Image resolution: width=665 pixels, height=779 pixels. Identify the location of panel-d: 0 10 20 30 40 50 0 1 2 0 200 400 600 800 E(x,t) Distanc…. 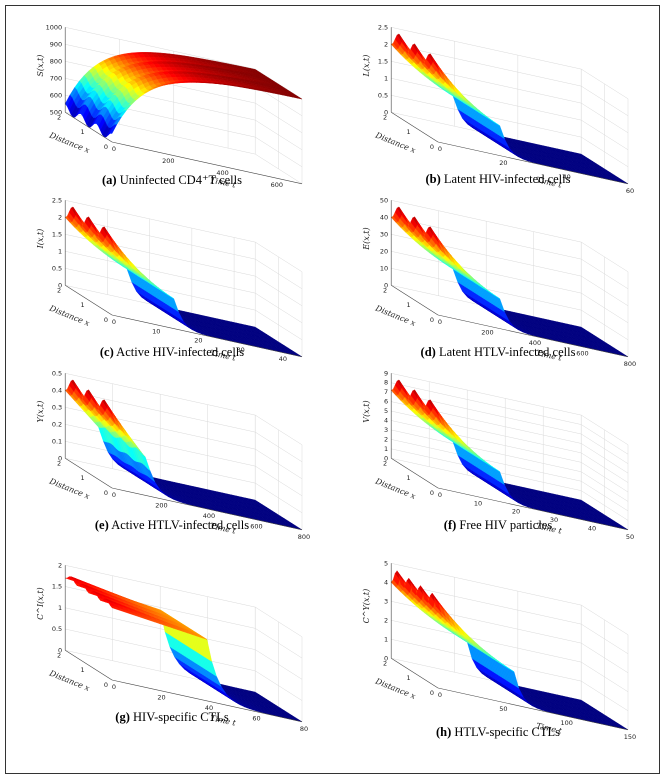
(498, 287).